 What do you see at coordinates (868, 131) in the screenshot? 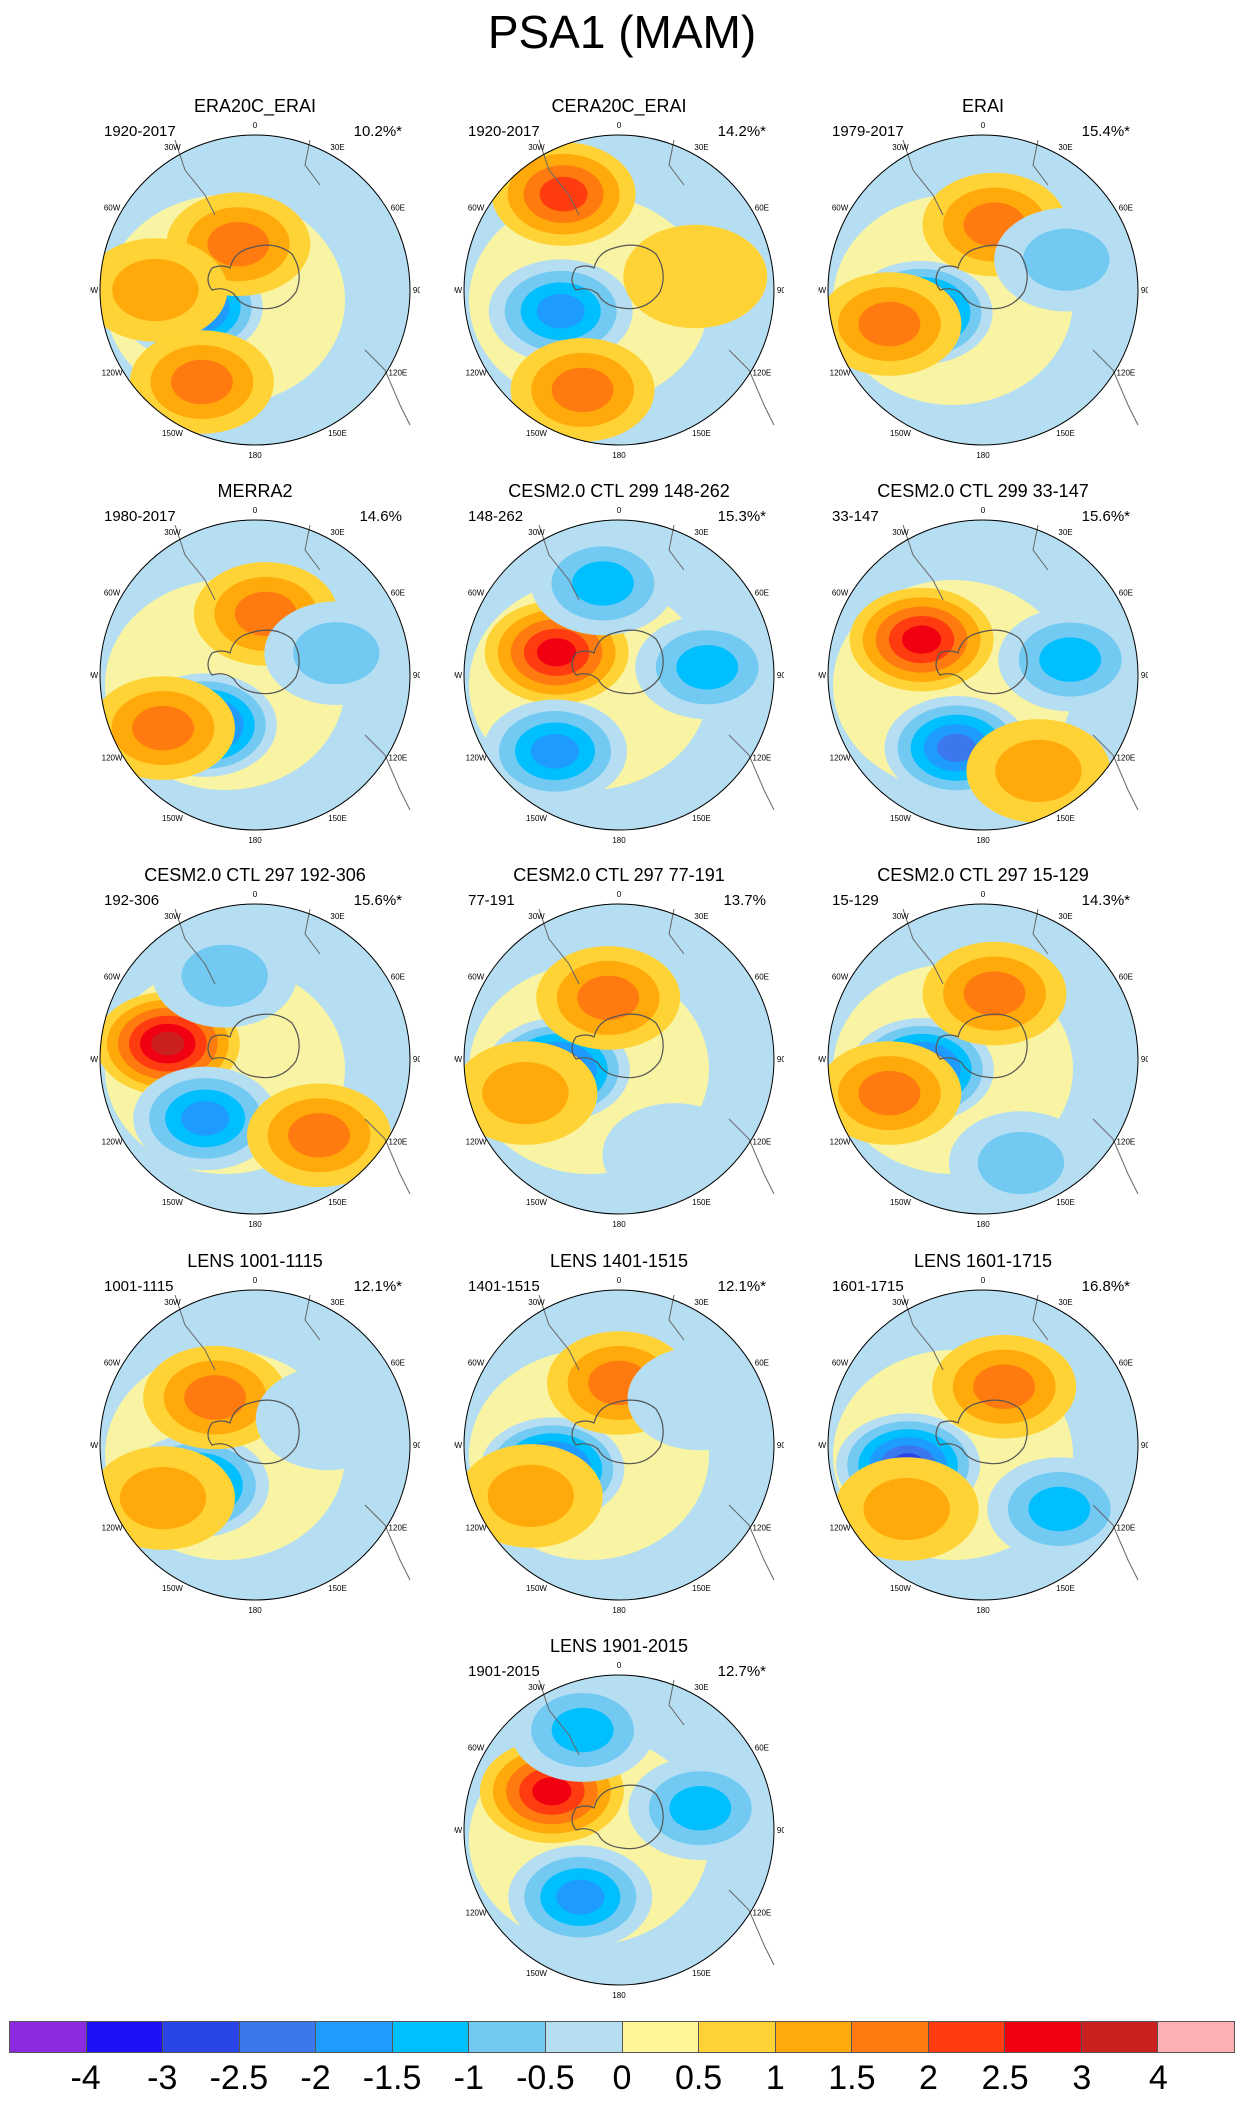
I see `panel-period: 1979-2017` at bounding box center [868, 131].